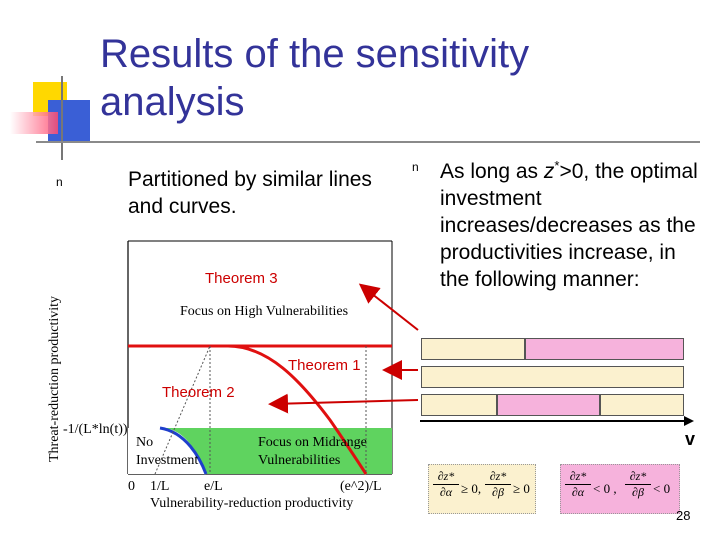 The width and height of the screenshot is (720, 540). I want to click on right-bullet-var: z, so click(549, 171).